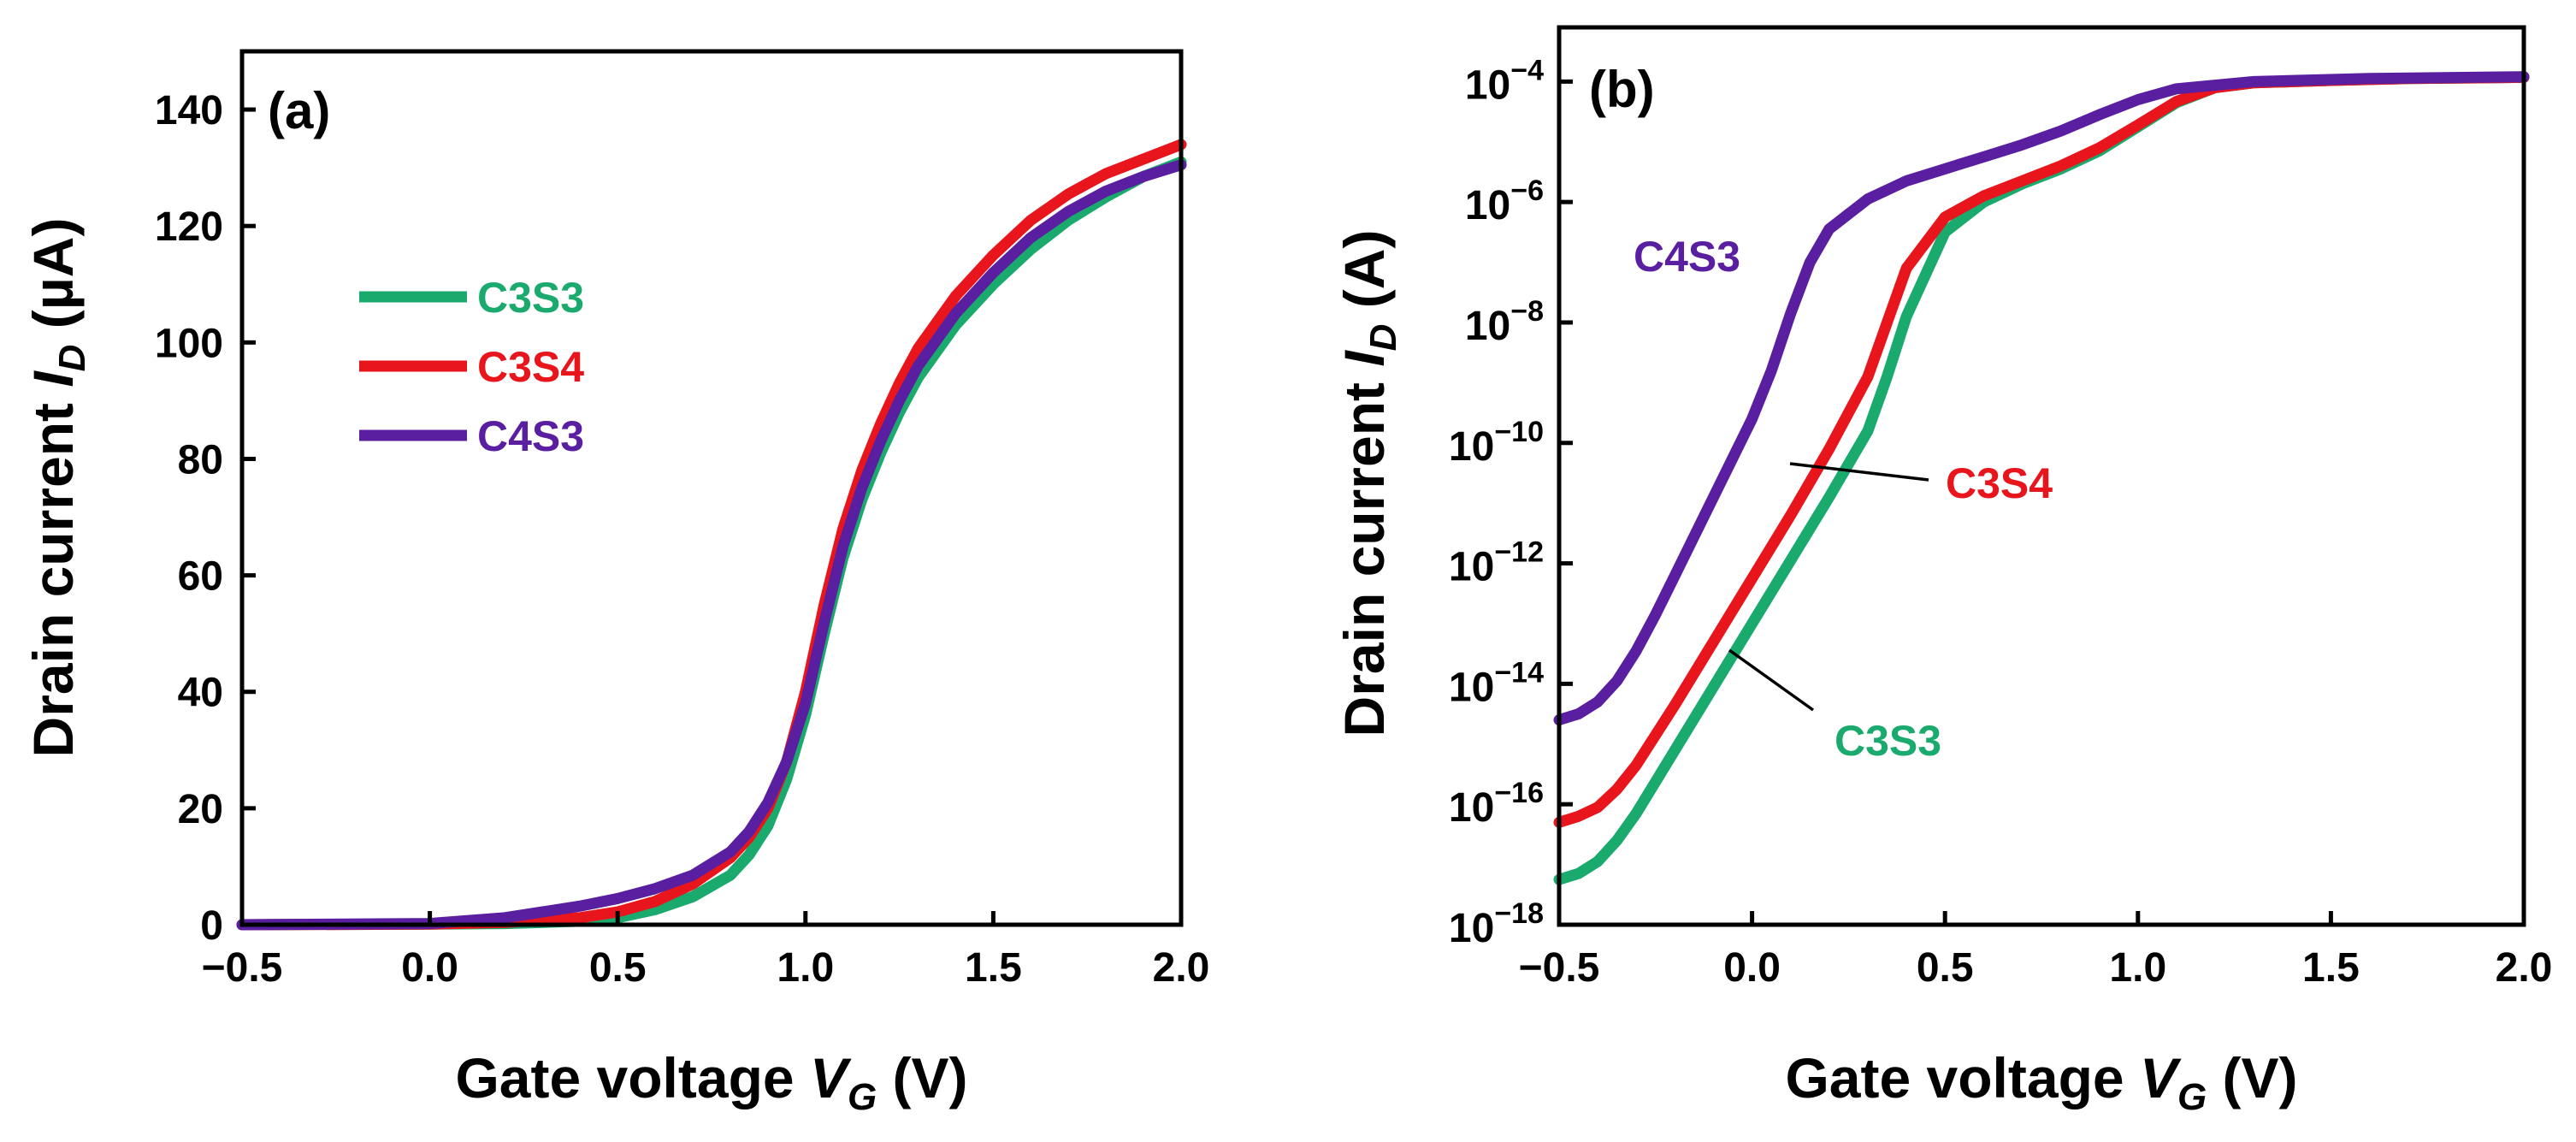 The image size is (2576, 1142). Describe the element at coordinates (1496, 443) in the screenshot. I see `panel-b-y-tick-label: 10⁻¹⁰` at that location.